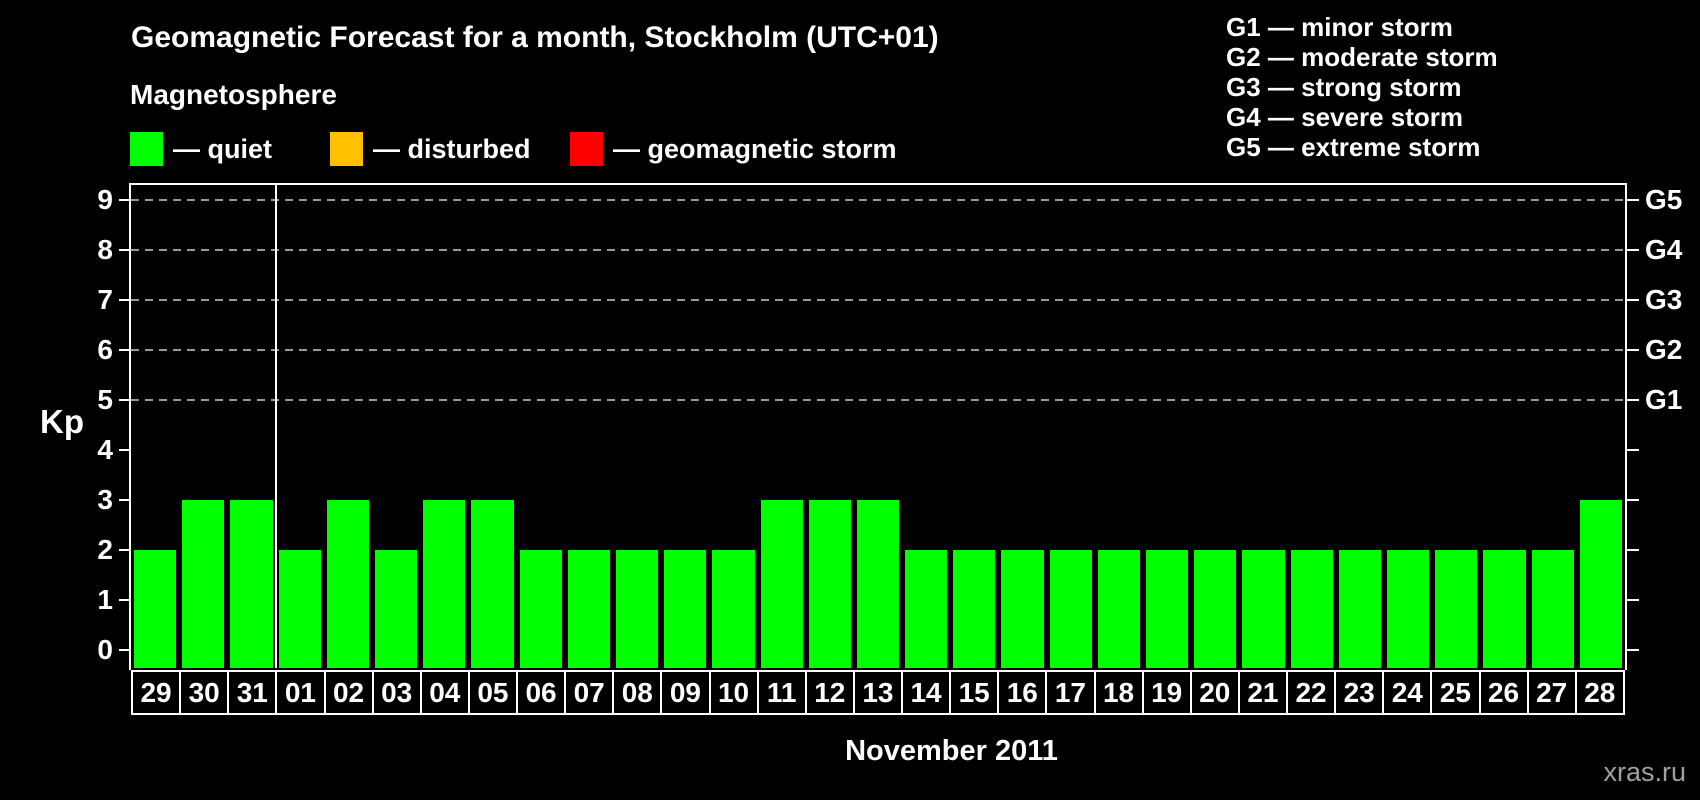 Image resolution: width=1700 pixels, height=800 pixels. Describe the element at coordinates (586, 149) in the screenshot. I see `storm-color-swatch-icon` at that location.